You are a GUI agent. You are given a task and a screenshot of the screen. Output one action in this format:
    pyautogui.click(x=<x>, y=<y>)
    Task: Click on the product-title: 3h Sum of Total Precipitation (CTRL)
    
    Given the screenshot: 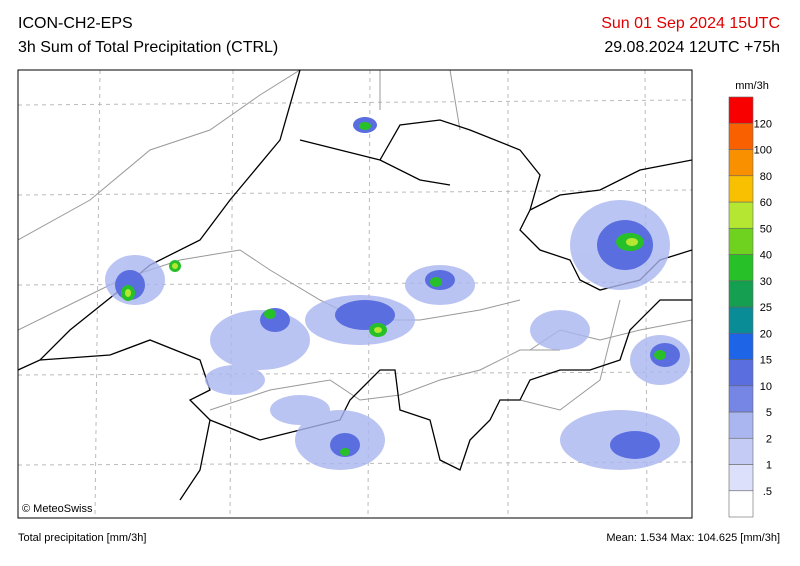 What is the action you would take?
    pyautogui.click(x=148, y=47)
    